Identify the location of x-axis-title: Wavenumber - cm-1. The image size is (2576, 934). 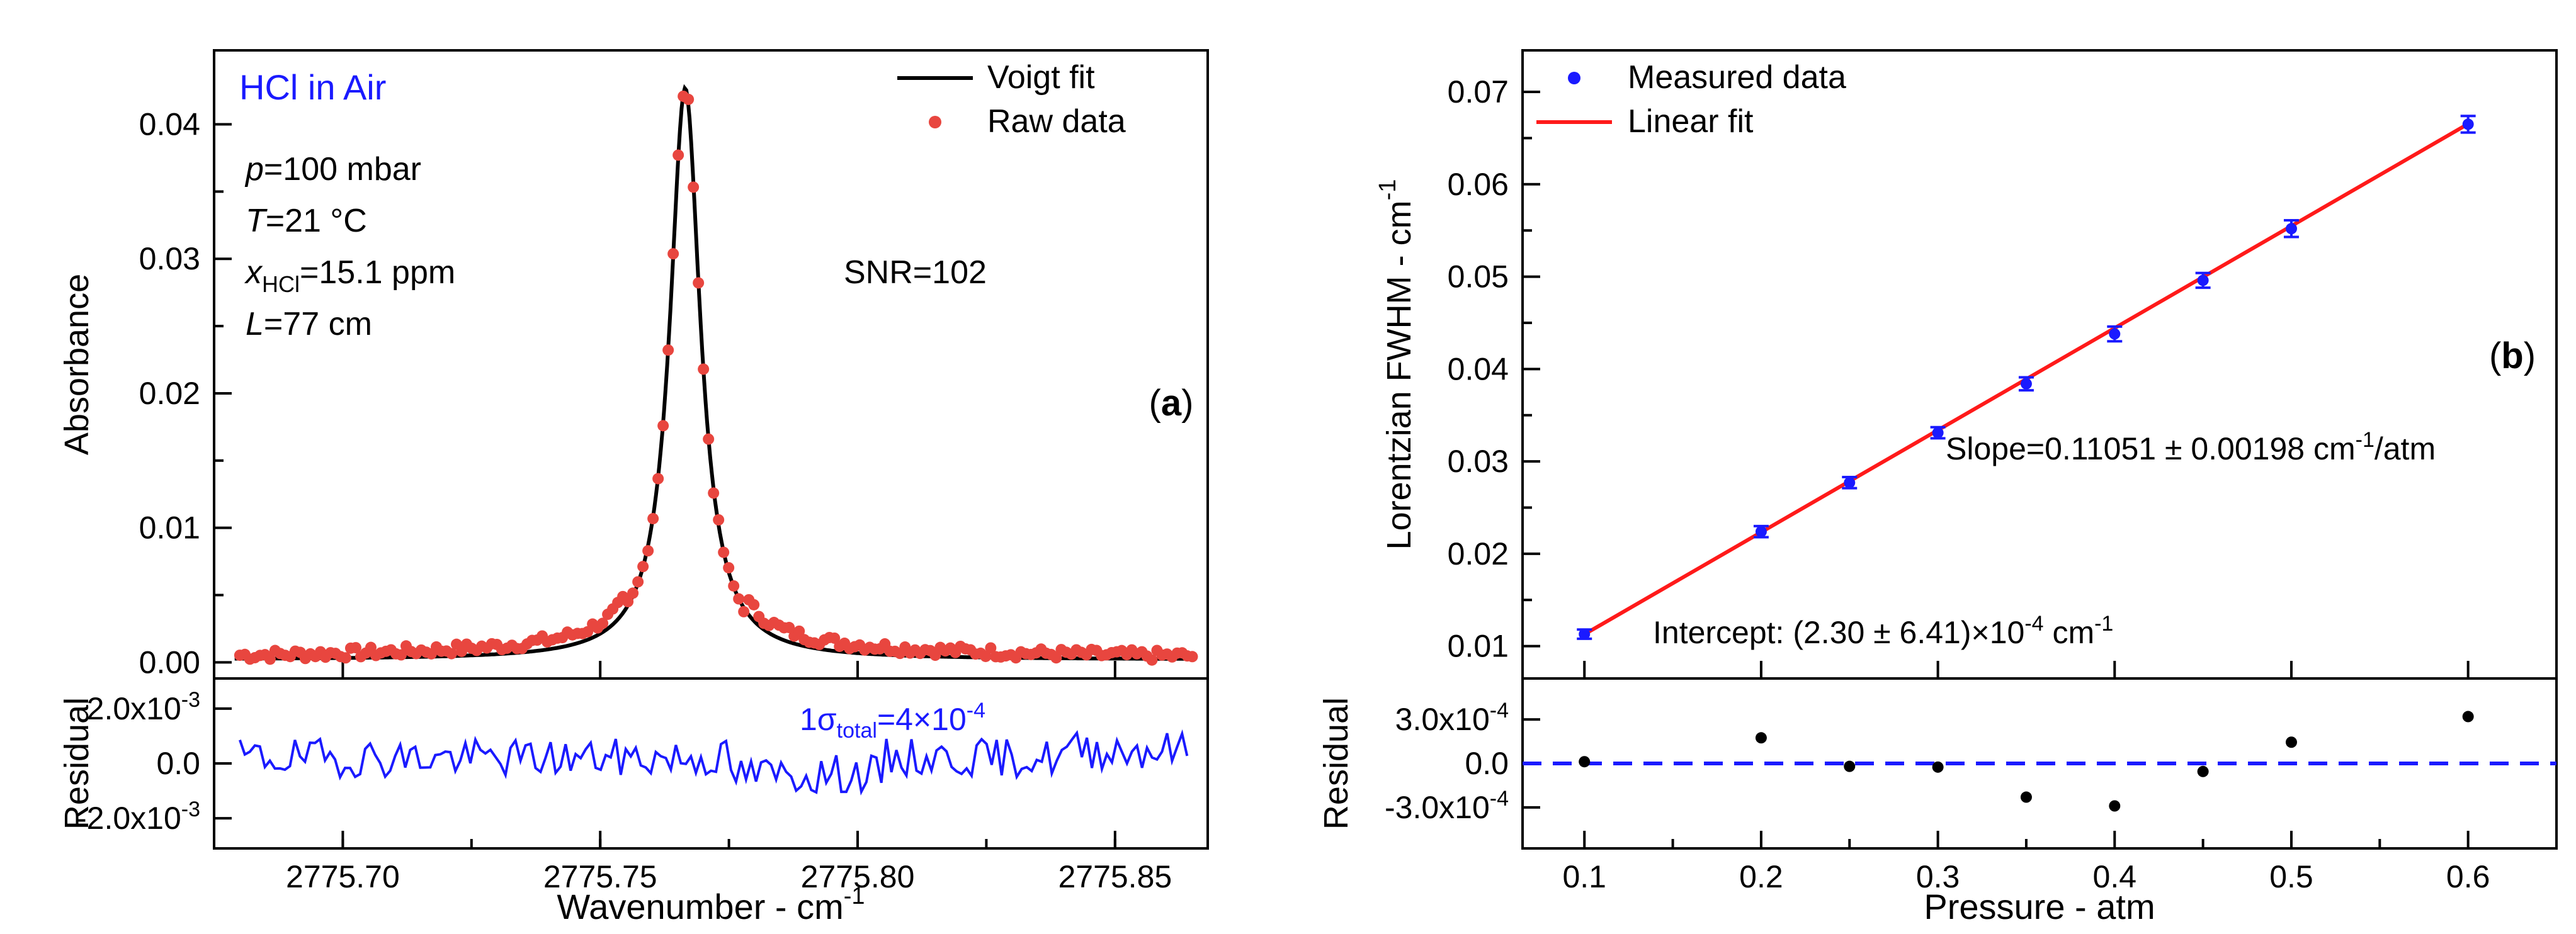
(711, 904).